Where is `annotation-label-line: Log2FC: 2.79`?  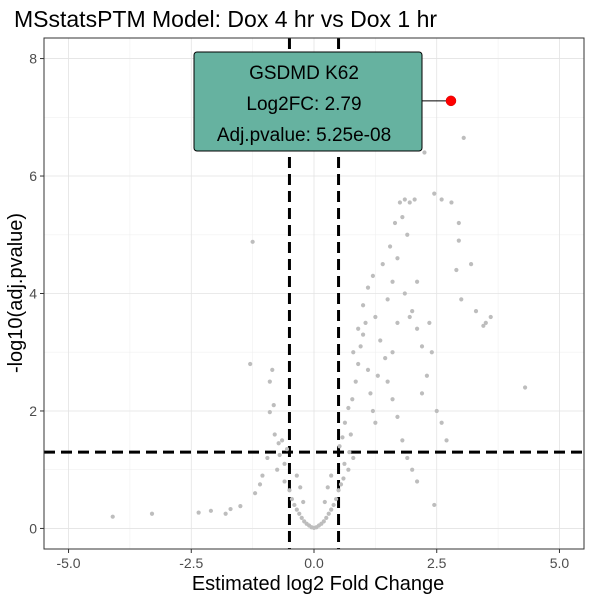 annotation-label-line: Log2FC: 2.79 is located at coordinates (303, 104).